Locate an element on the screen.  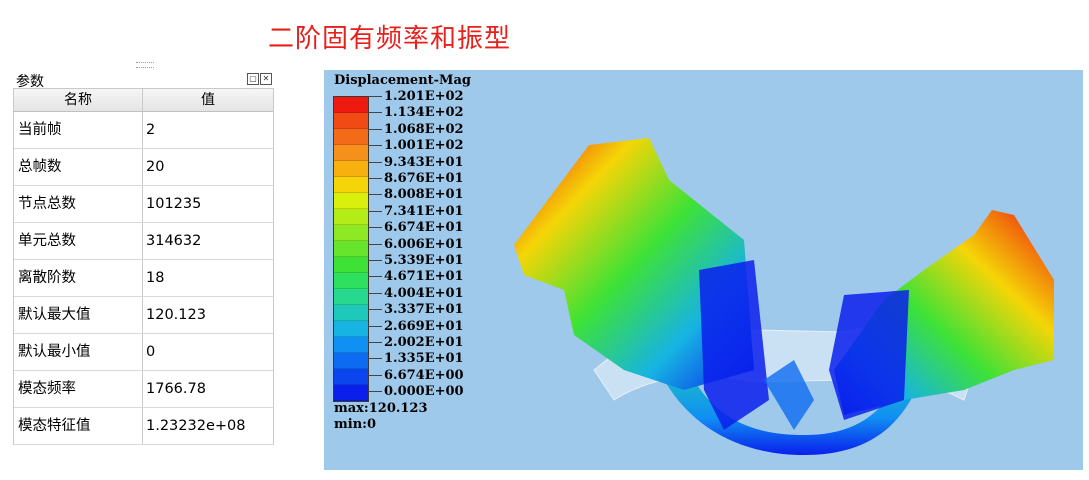
min-value-label: min:0 is located at coordinates (355, 424).